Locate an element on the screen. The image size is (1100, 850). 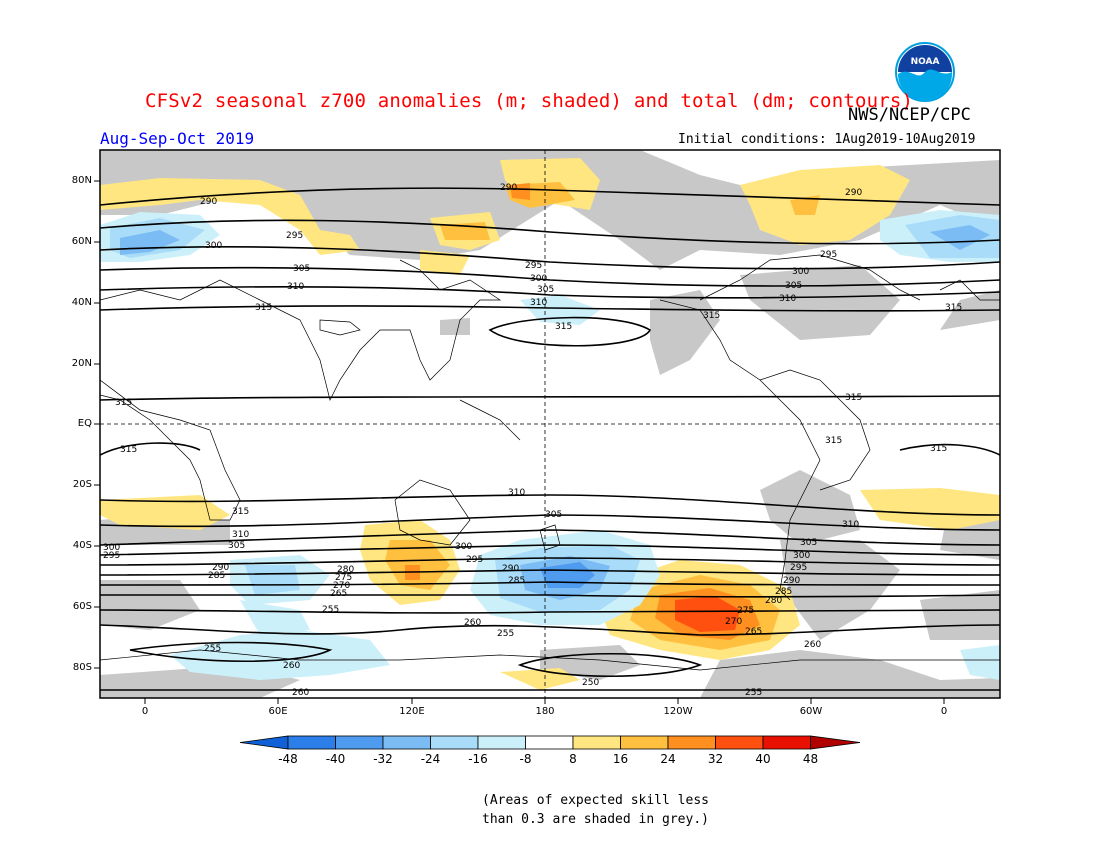
colorbar-label: -24 is located at coordinates (430, 759).